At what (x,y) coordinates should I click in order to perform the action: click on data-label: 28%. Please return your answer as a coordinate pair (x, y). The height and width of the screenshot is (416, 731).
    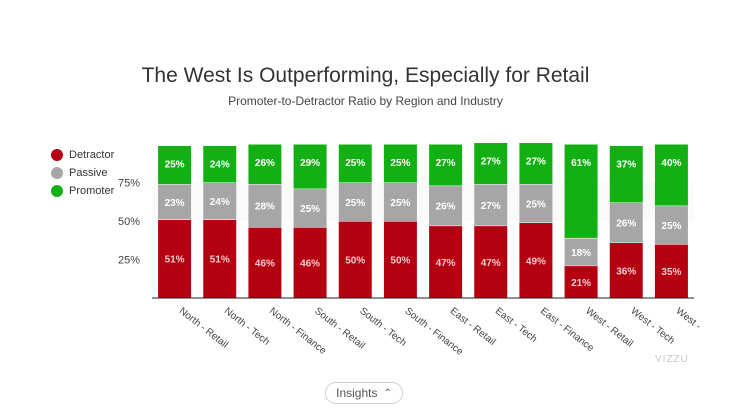
    Looking at the image, I should click on (265, 207).